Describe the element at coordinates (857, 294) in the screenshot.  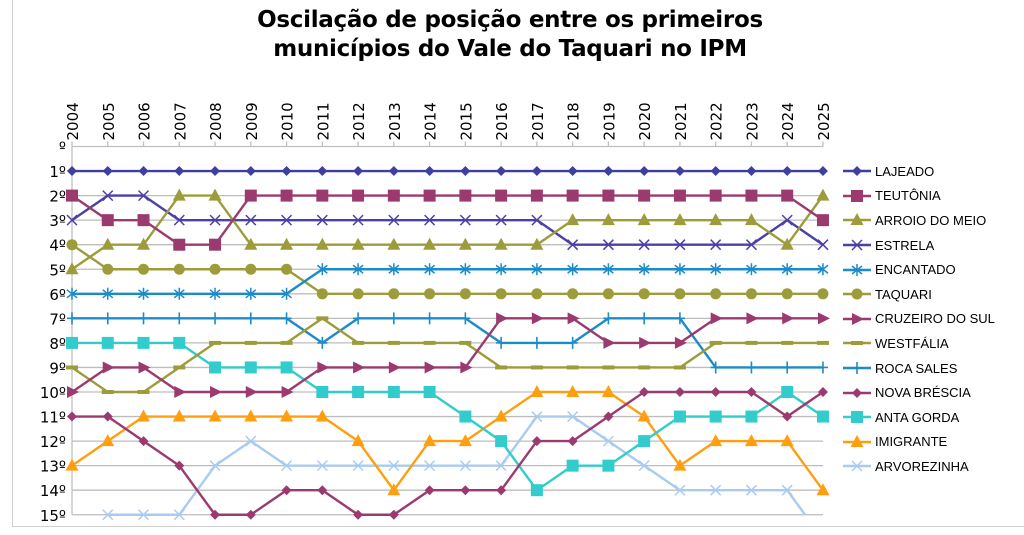
I see `legend-swatch-circle-icon` at that location.